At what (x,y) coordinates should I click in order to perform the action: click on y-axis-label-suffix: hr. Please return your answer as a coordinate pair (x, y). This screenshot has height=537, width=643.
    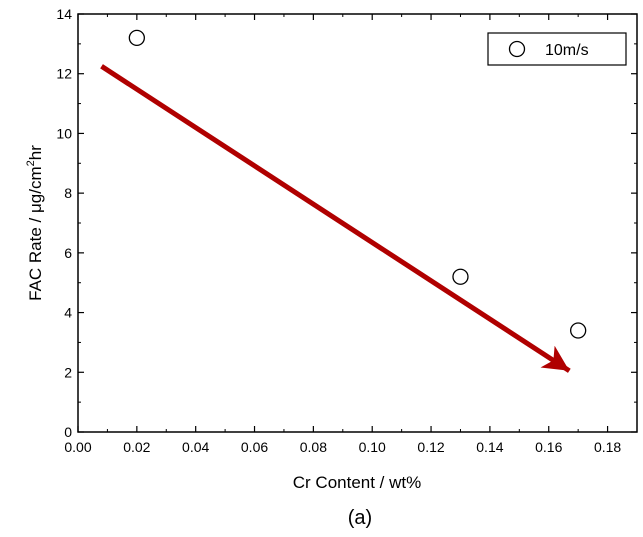
    Looking at the image, I should click on (35, 152).